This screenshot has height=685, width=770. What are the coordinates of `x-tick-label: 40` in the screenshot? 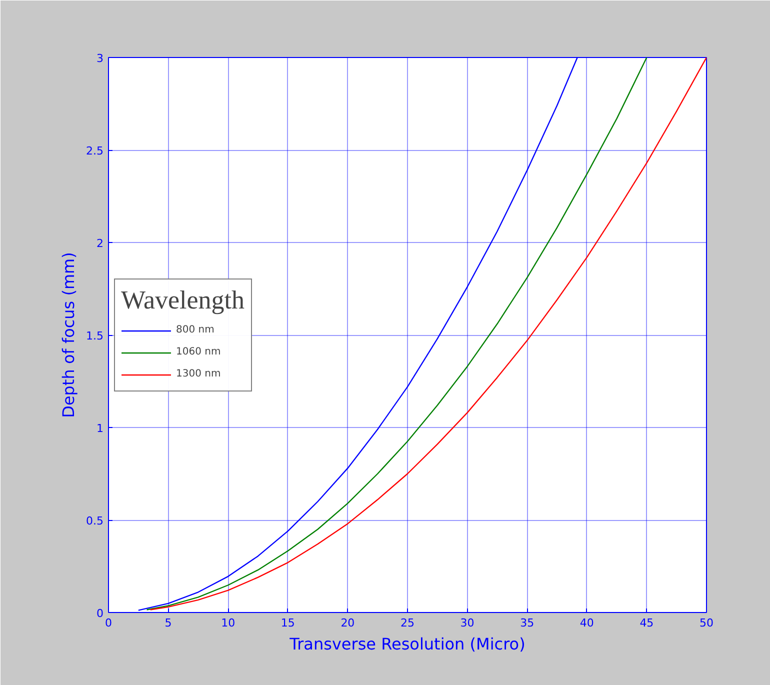 It's located at (587, 623).